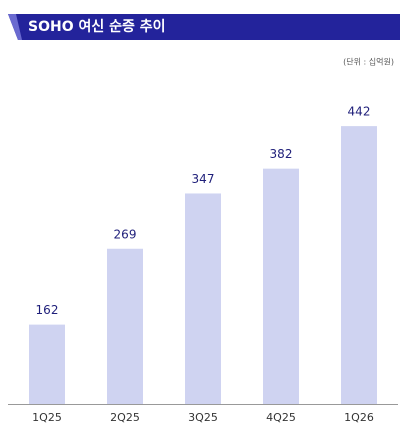 The width and height of the screenshot is (403, 440). What do you see at coordinates (125, 417) in the screenshot?
I see `x-tick-label: 2Q25` at bounding box center [125, 417].